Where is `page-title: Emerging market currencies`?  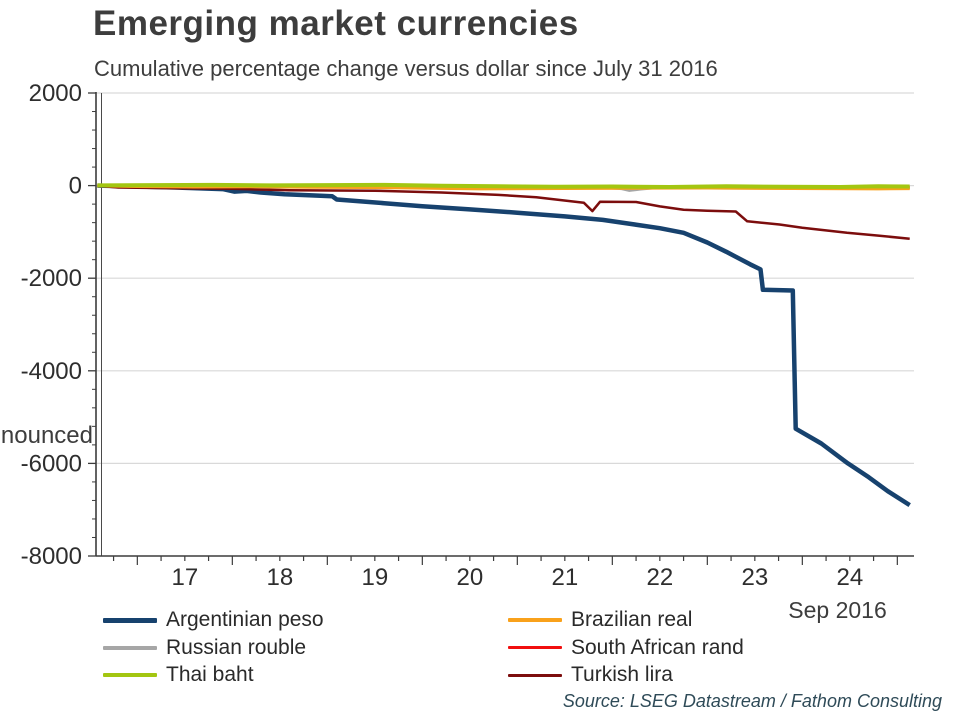 page-title: Emerging market currencies is located at coordinates (336, 23).